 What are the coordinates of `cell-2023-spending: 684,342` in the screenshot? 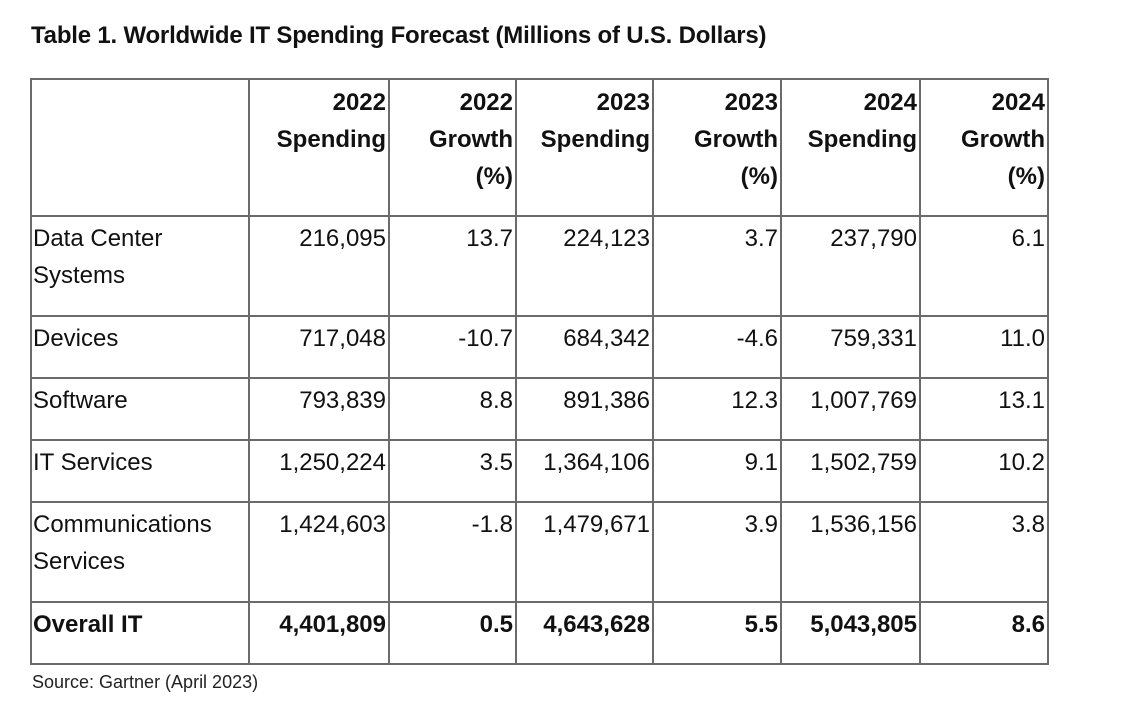 It's located at (584, 347).